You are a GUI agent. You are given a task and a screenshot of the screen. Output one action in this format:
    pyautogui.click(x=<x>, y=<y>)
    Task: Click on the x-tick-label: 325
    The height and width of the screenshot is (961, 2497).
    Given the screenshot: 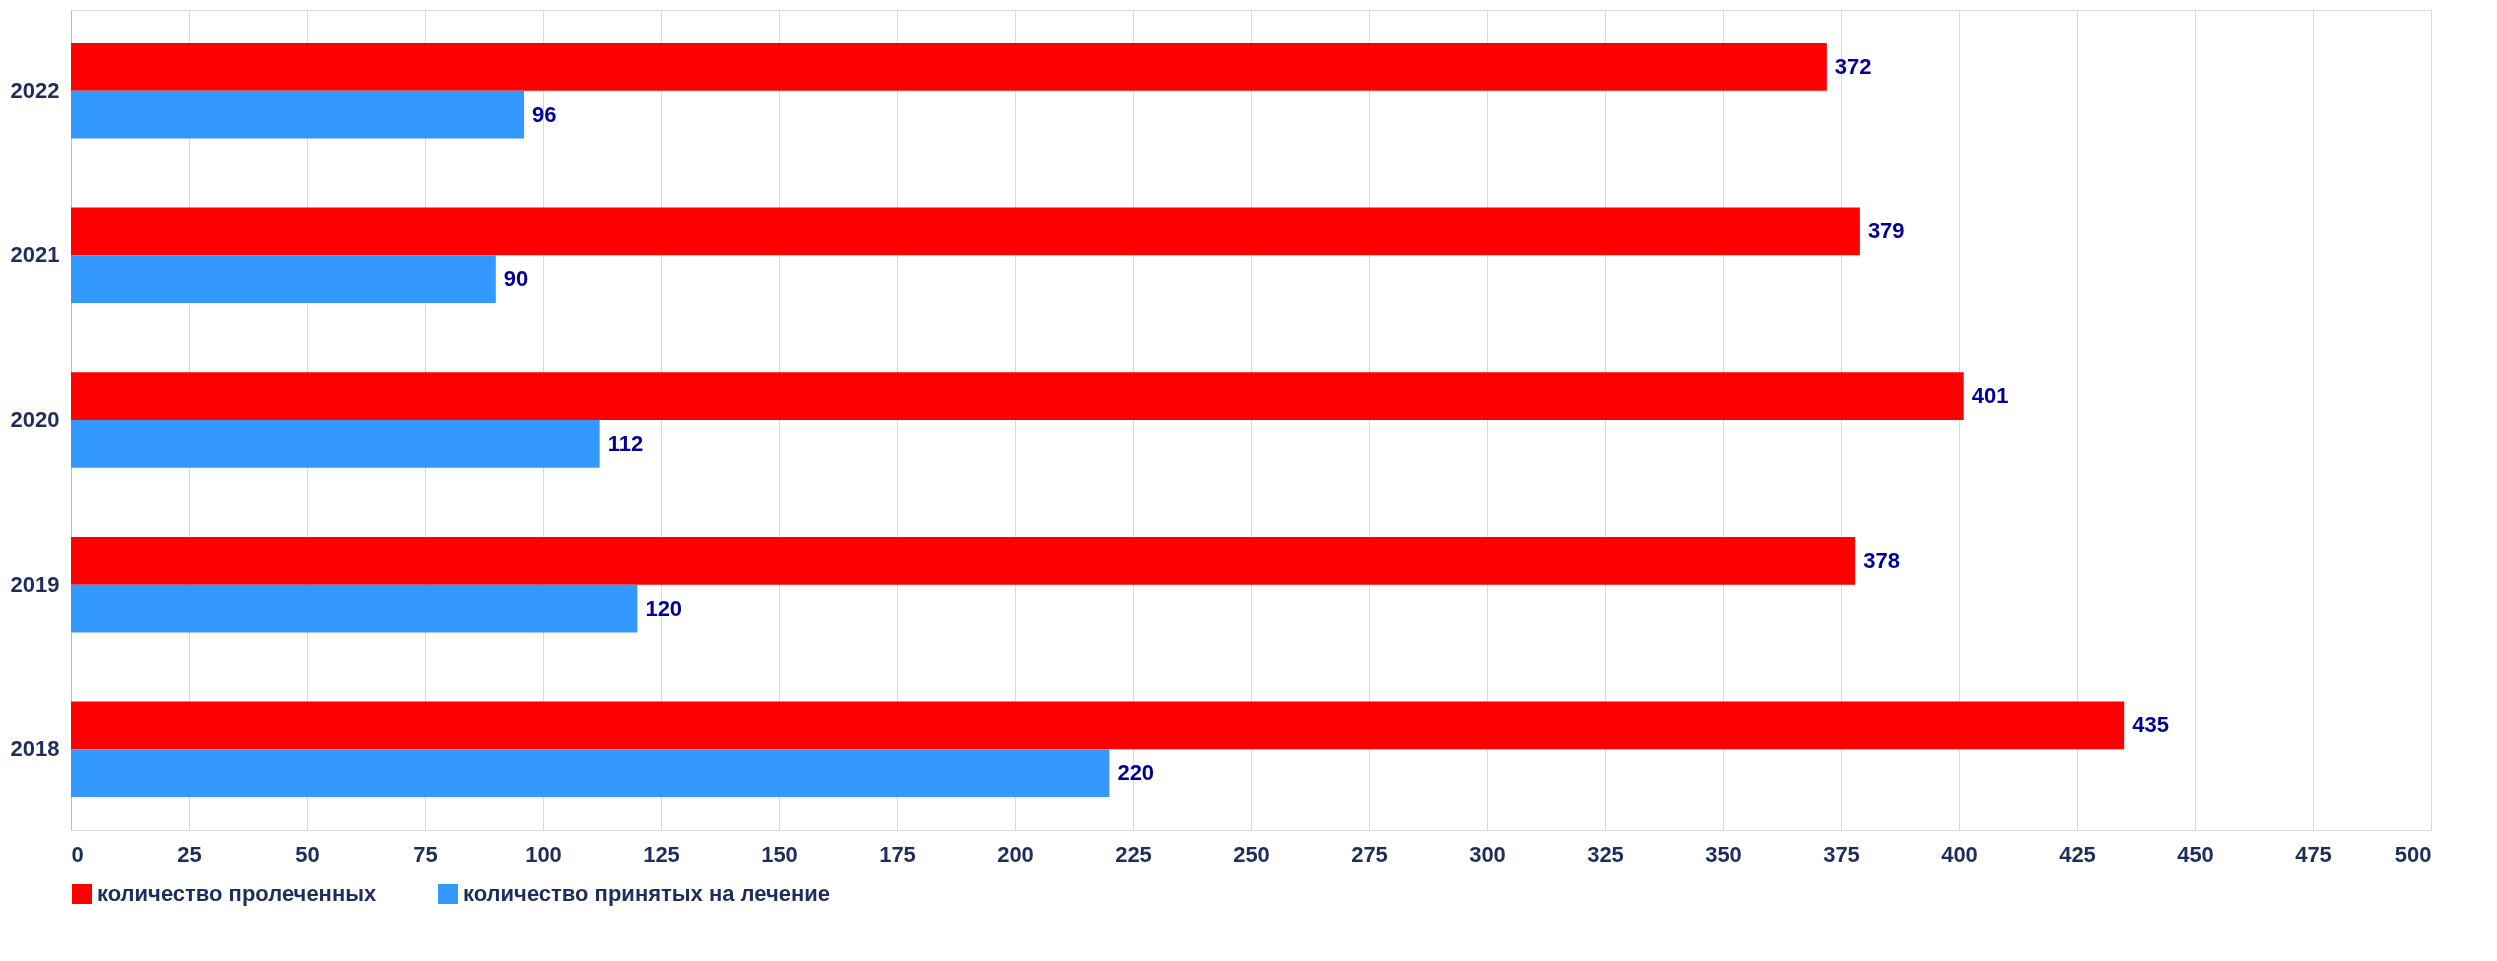 What is the action you would take?
    pyautogui.click(x=1605, y=854)
    